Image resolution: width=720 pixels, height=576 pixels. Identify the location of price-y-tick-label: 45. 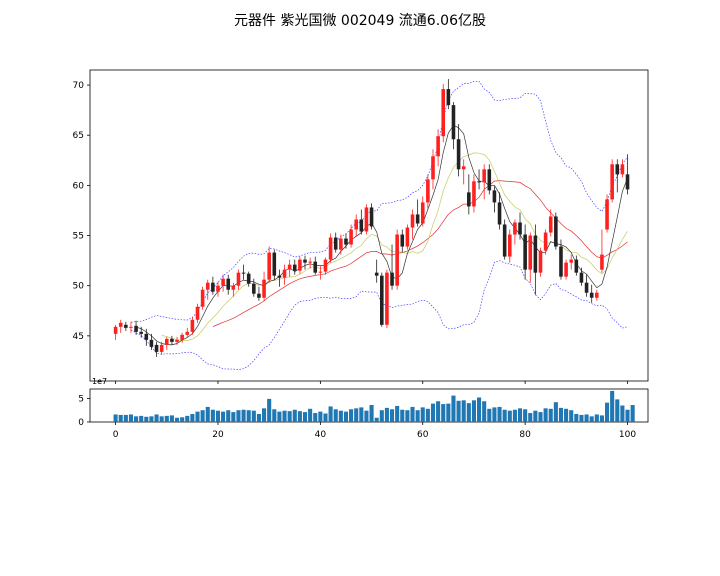
(78, 337).